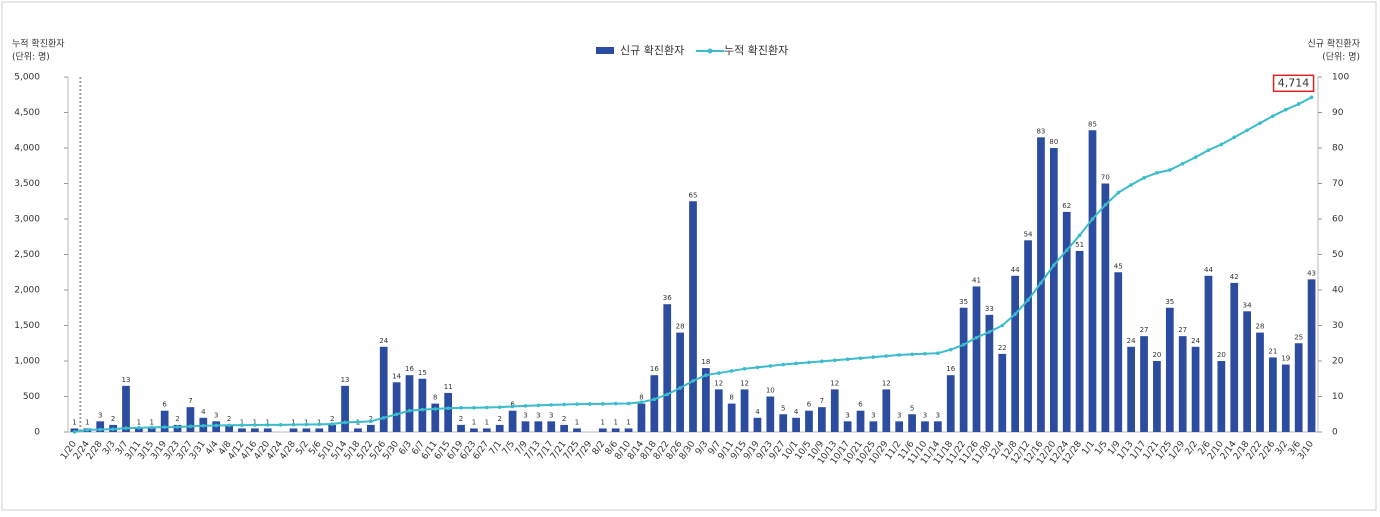 The width and height of the screenshot is (1380, 517). Describe the element at coordinates (1338, 255) in the screenshot. I see `y2-tick-label: 50` at that location.